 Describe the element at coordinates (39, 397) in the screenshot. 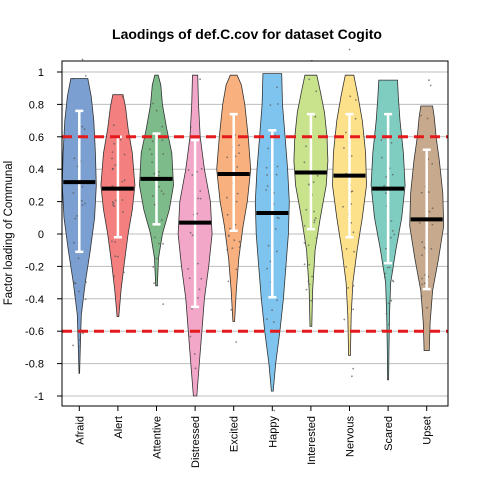

I see `y-tick-label: -1` at that location.